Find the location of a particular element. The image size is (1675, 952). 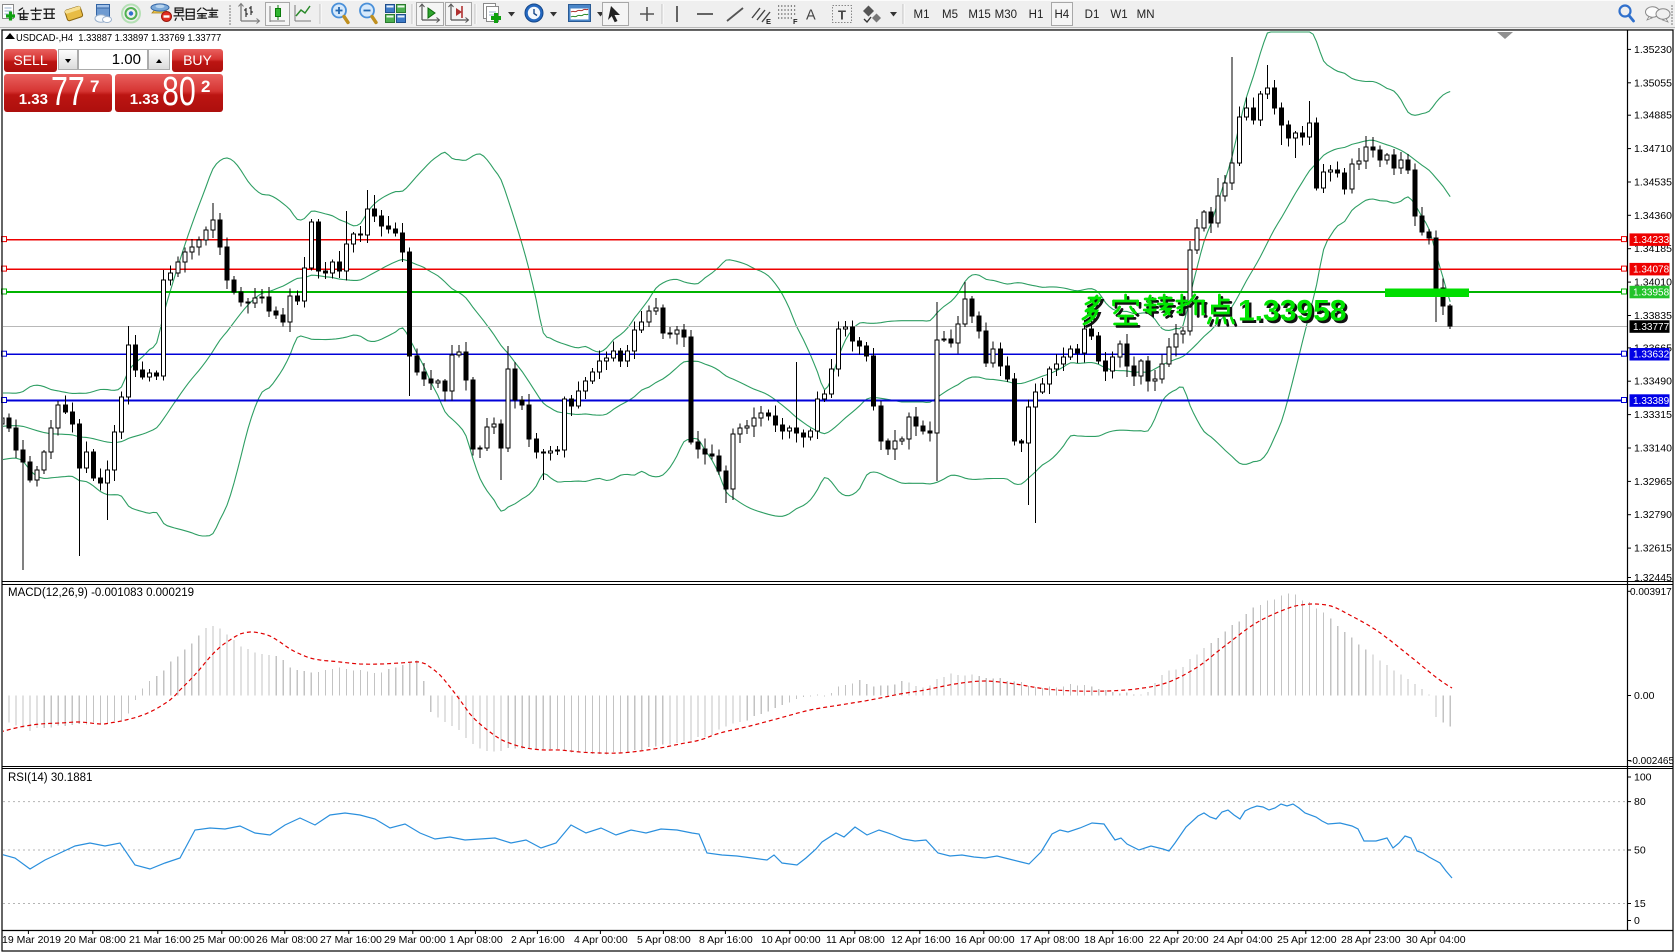

svg-text: 11 Apr 08:00 is located at coordinates (855, 940).